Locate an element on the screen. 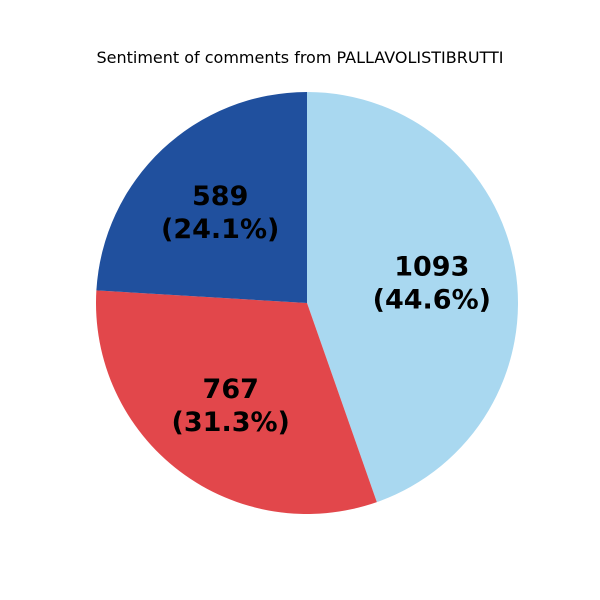 Image resolution: width=600 pixels, height=600 pixels. slice-value-label: 1093 is located at coordinates (431, 267).